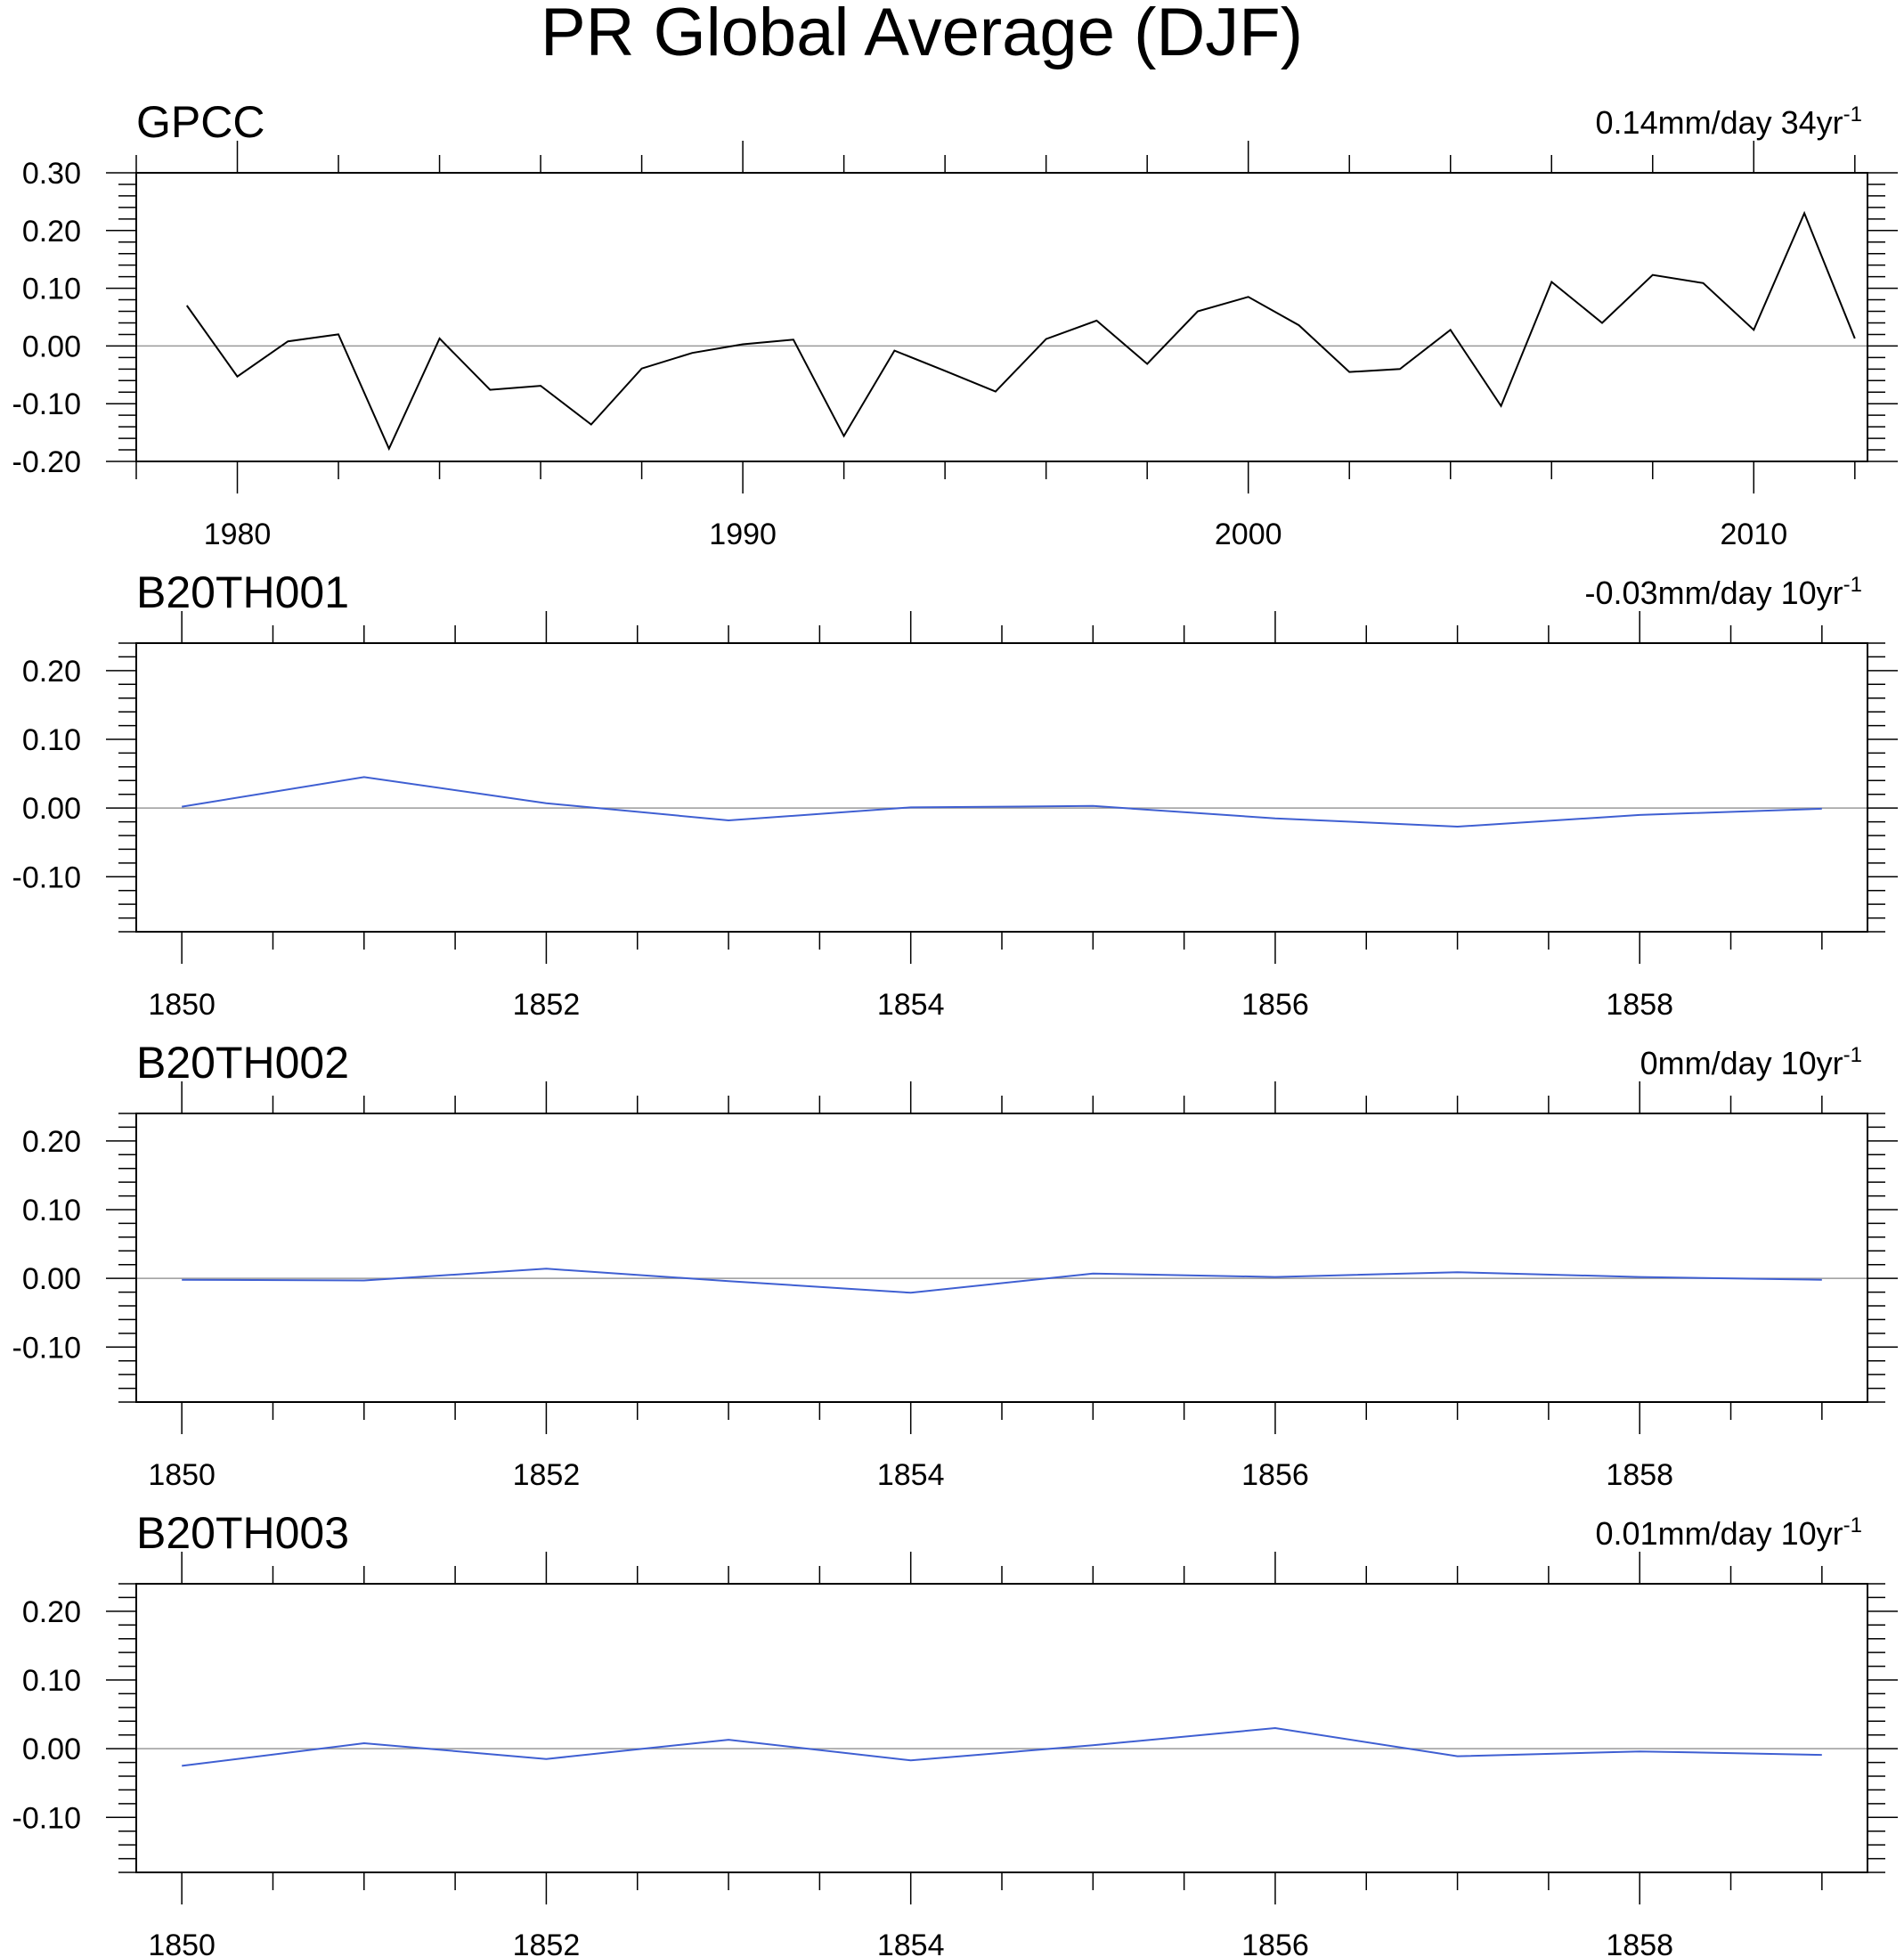  I want to click on trend-label: 0mm/day 10yr-1, so click(1751, 1062).